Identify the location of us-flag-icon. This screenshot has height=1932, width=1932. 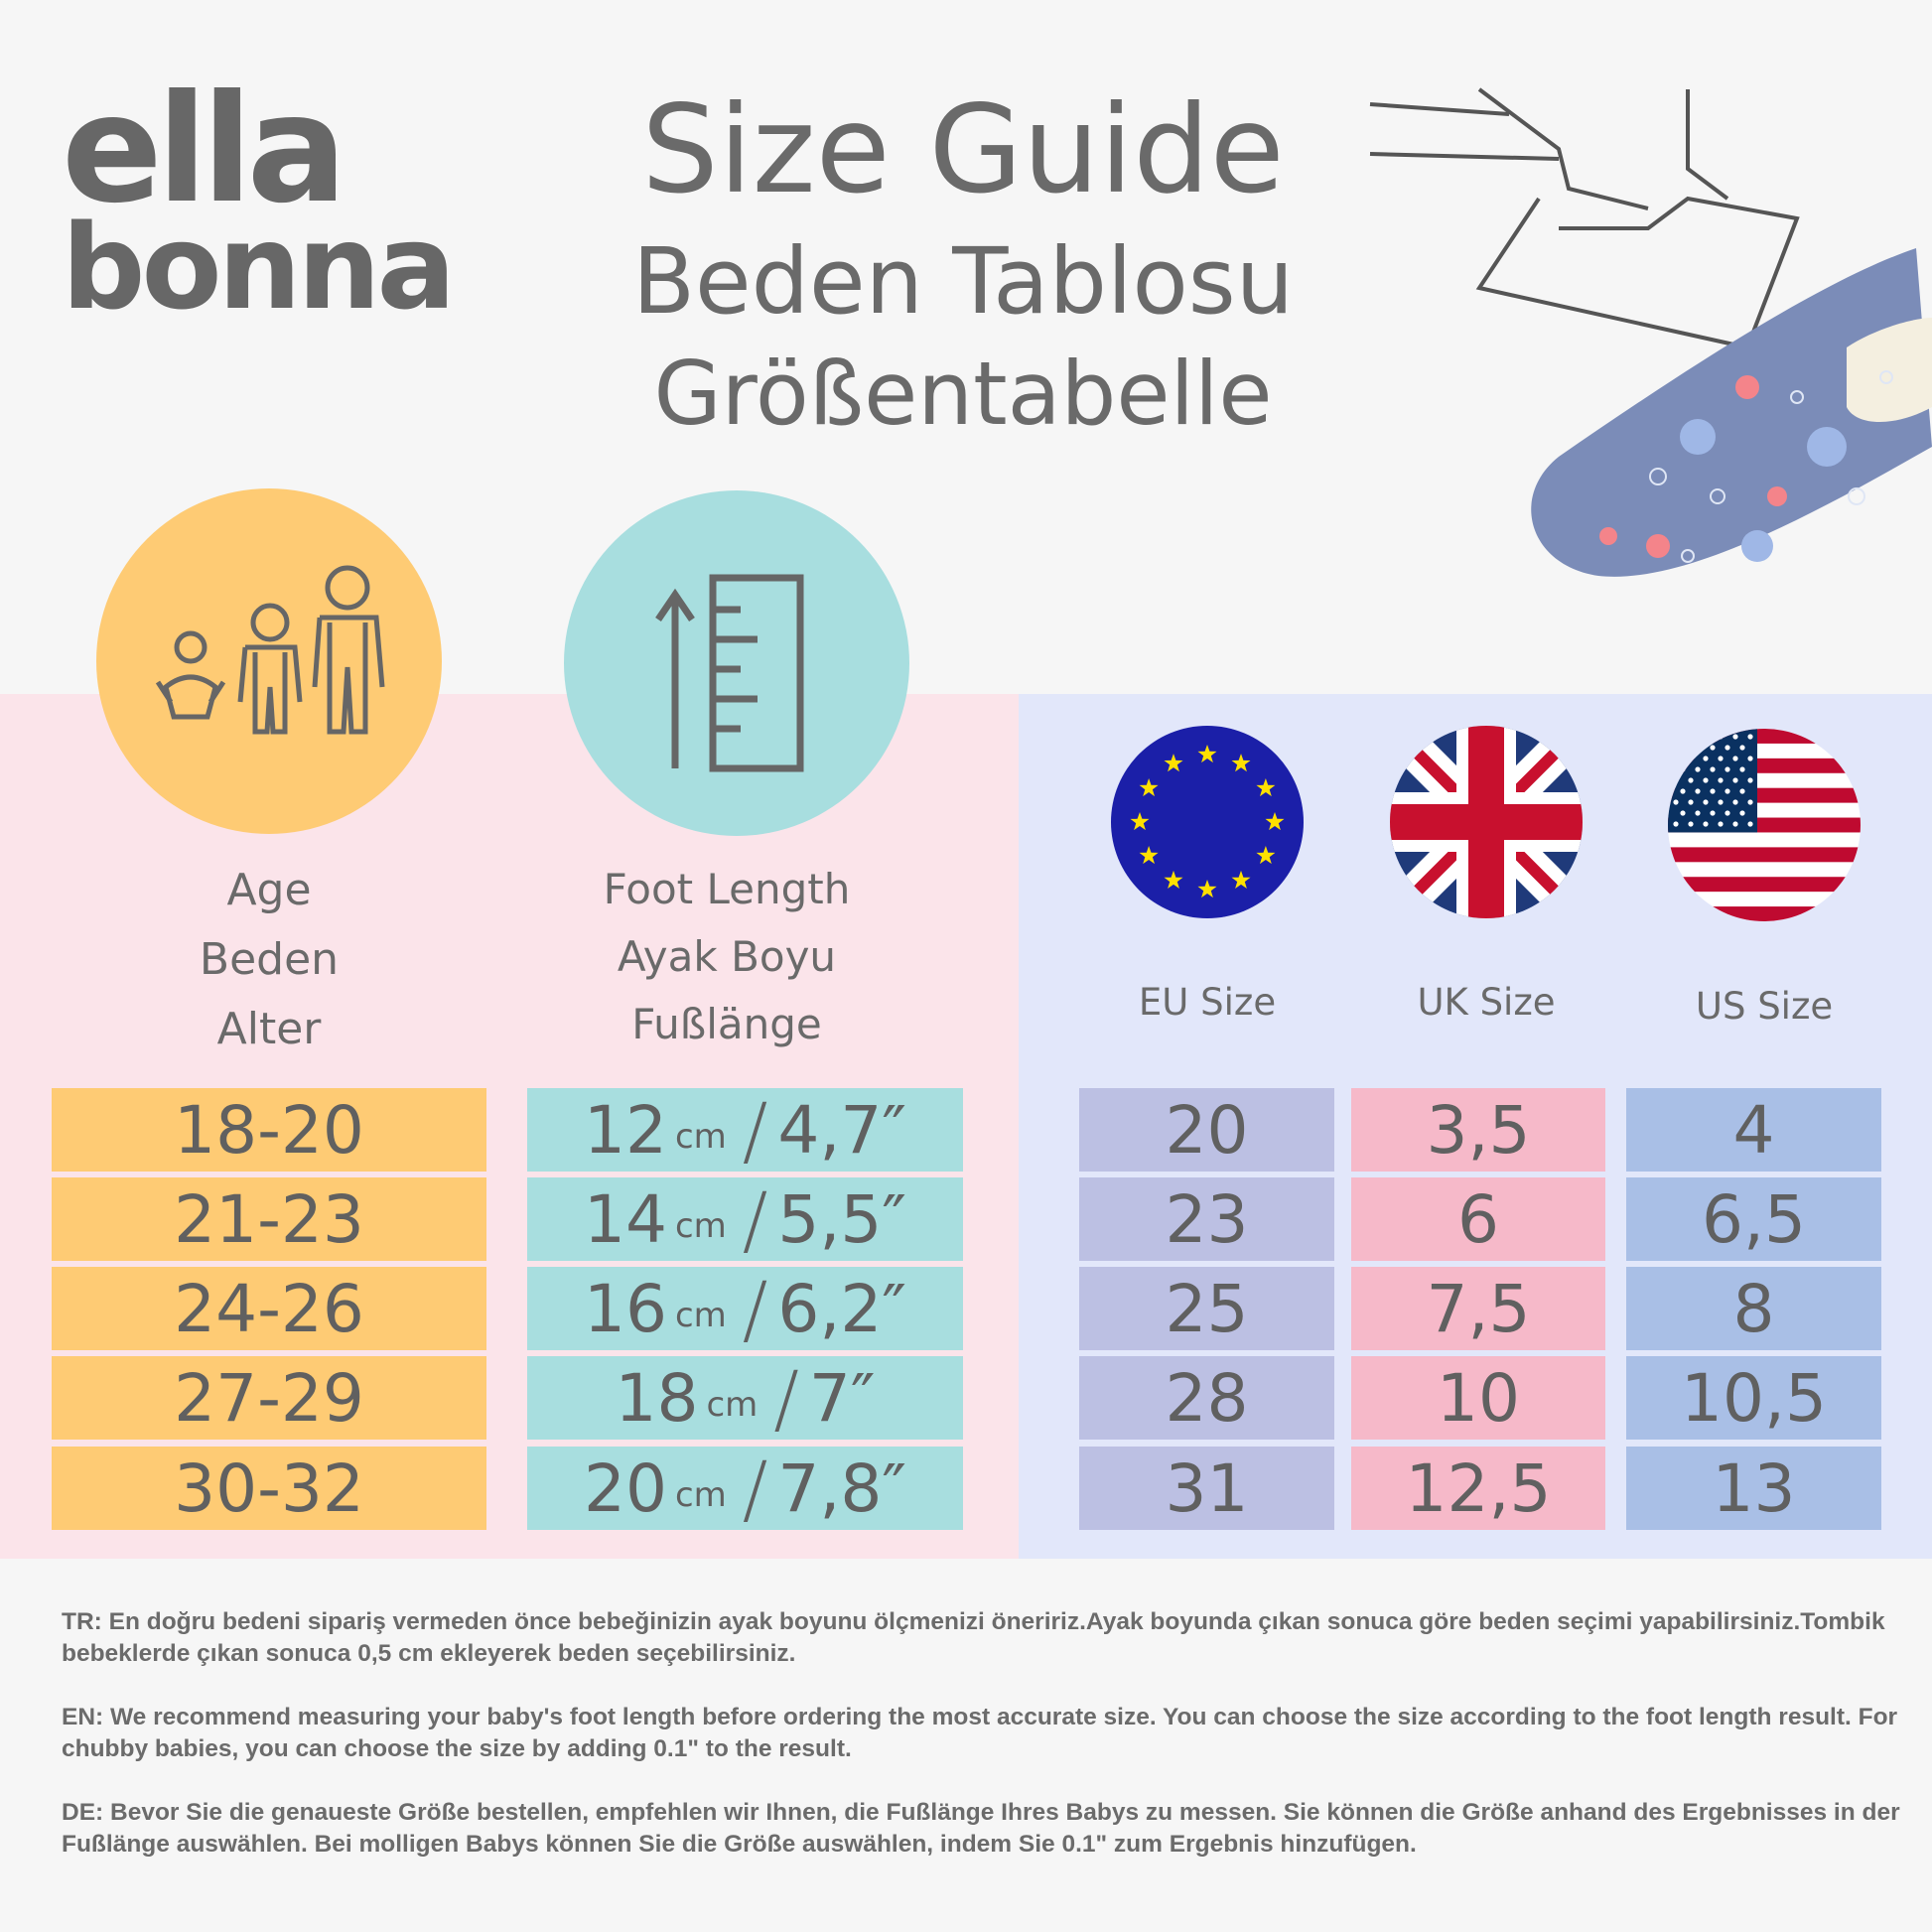
(1764, 825).